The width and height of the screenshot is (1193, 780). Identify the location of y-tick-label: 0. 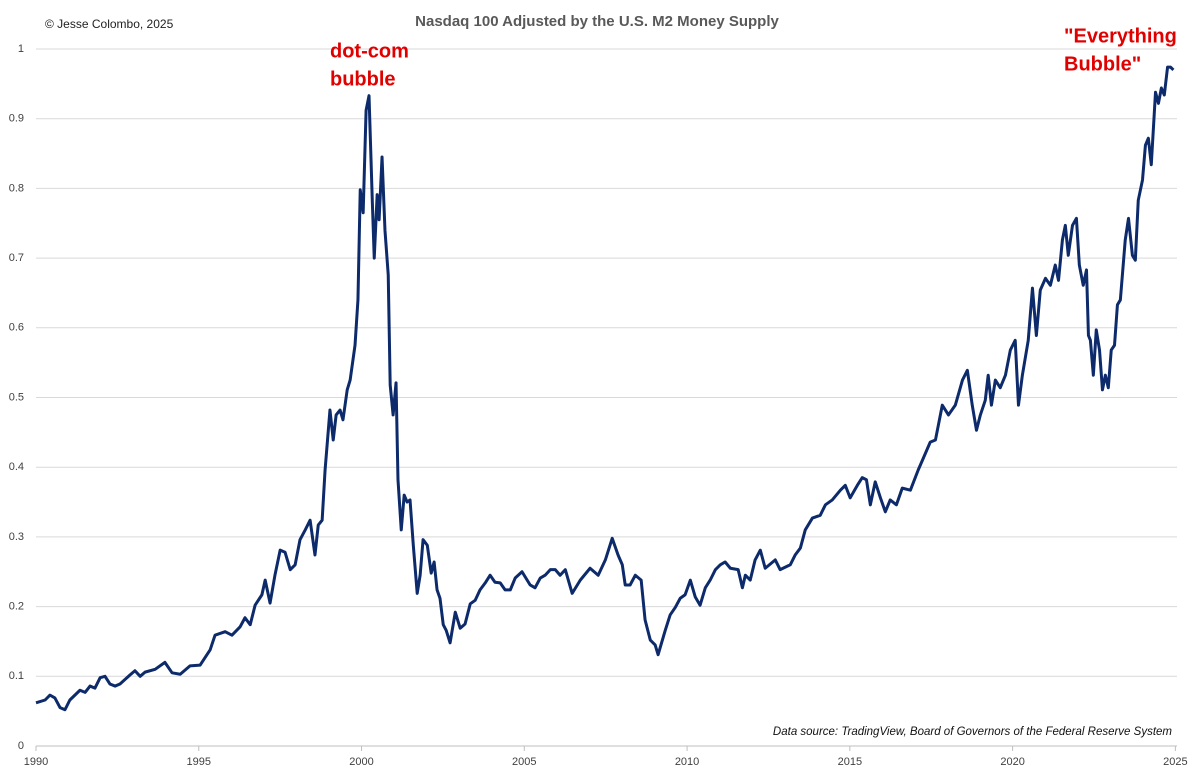
(21, 746).